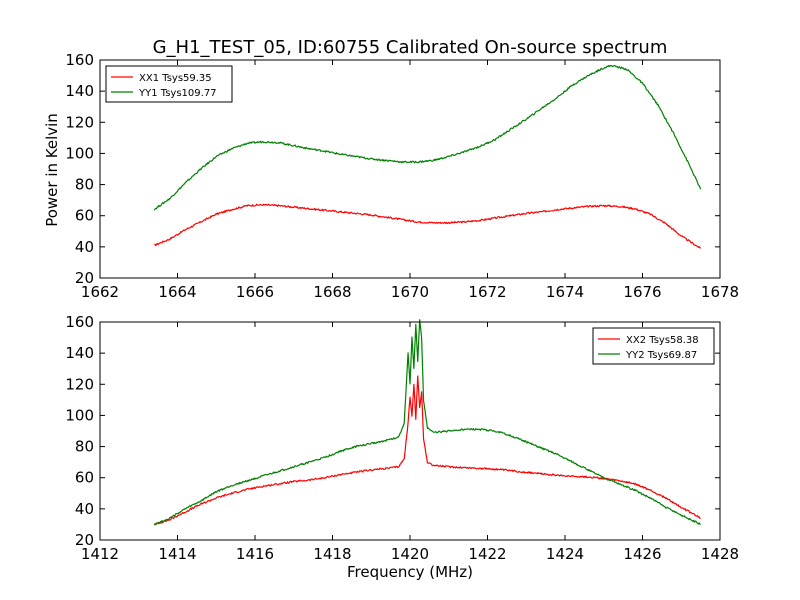 The height and width of the screenshot is (600, 800). I want to click on legend: XX2 Tsys58.38 YY2 Tsys69.87, so click(653, 346).